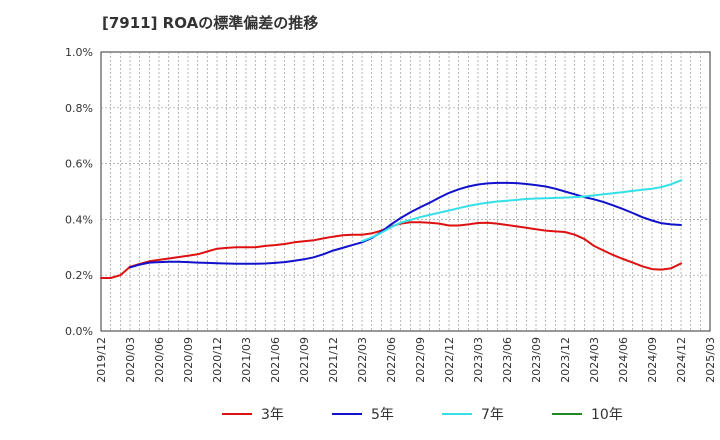 Image resolution: width=720 pixels, height=440 pixels. I want to click on legend-item-4: 10年, so click(587, 414).